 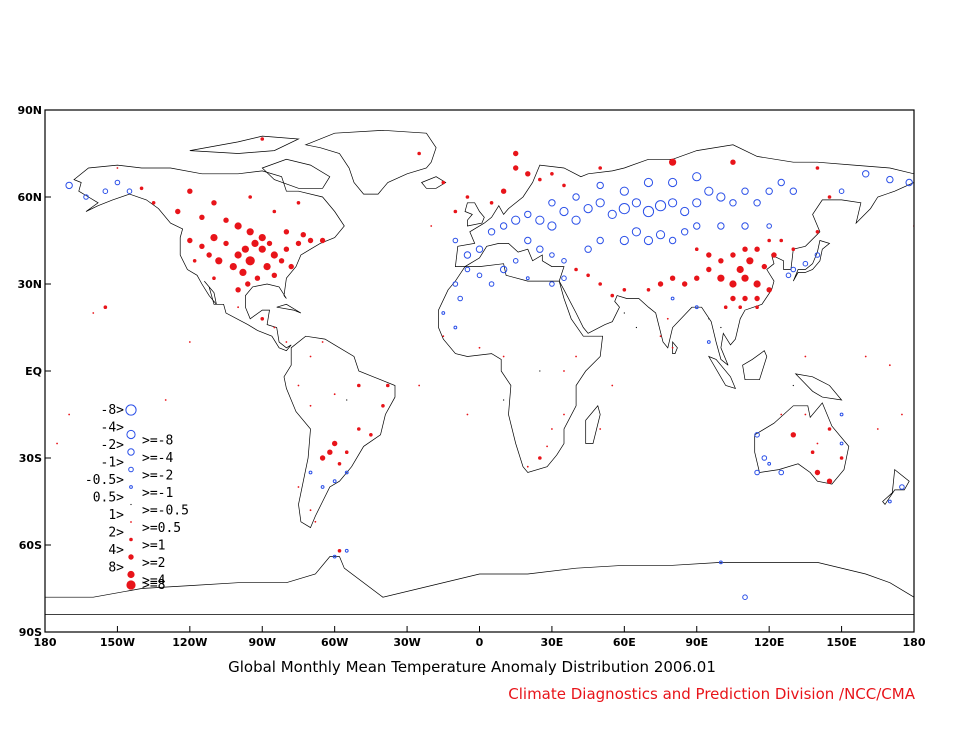 I want to click on lat-tick-label: 90N, so click(x=29, y=110).